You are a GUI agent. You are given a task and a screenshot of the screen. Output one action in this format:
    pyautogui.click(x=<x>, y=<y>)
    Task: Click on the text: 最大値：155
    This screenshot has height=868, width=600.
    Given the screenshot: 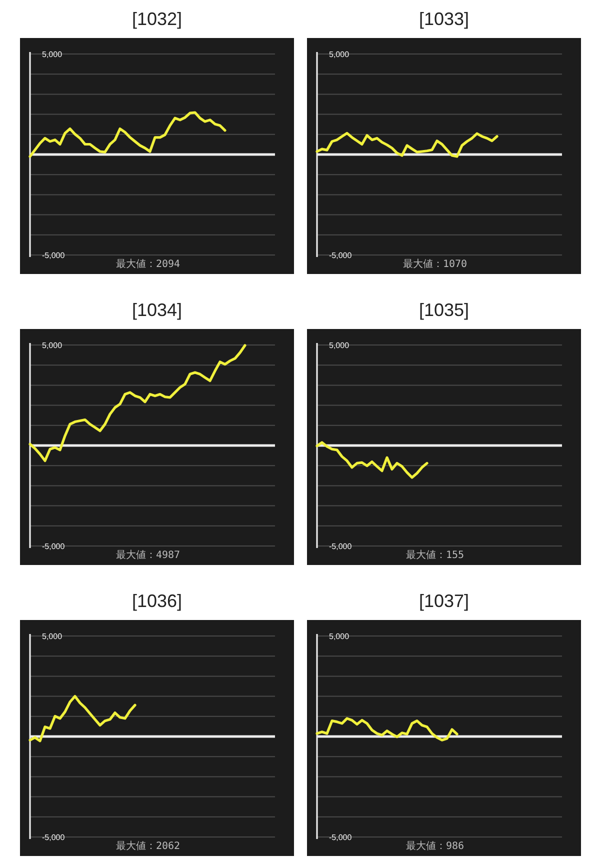 What is the action you would take?
    pyautogui.click(x=435, y=555)
    